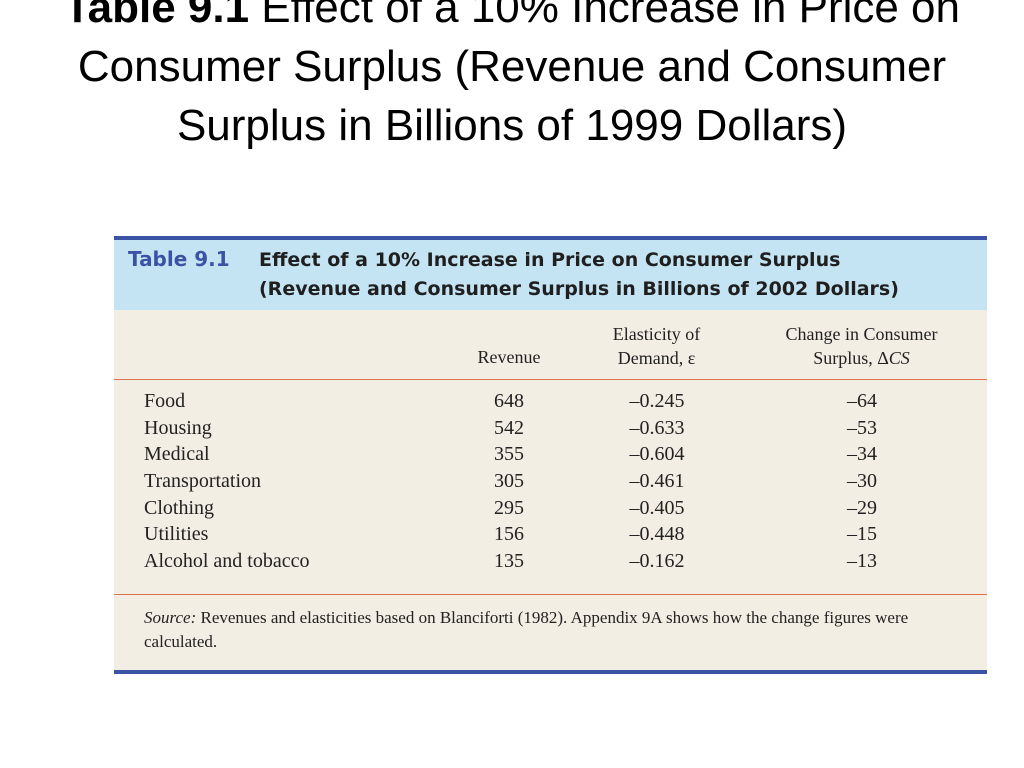 The image size is (1024, 768). I want to click on change-cell: –53, so click(862, 427).